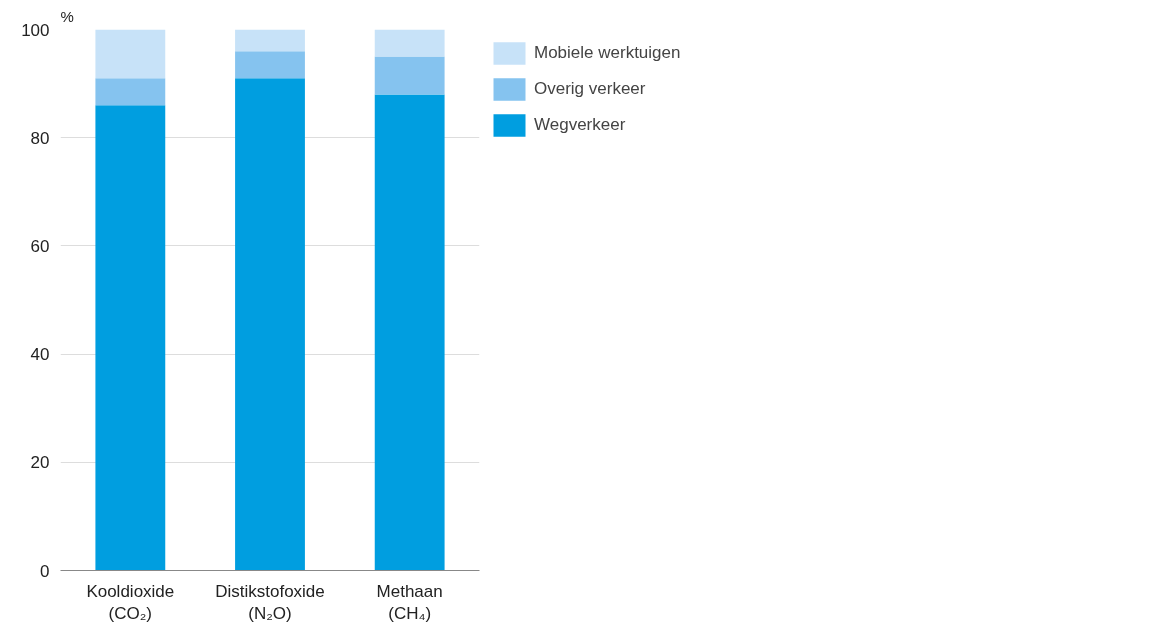 This screenshot has width=1154, height=643. Describe the element at coordinates (40, 355) in the screenshot. I see `y-tick-label: 40` at that location.